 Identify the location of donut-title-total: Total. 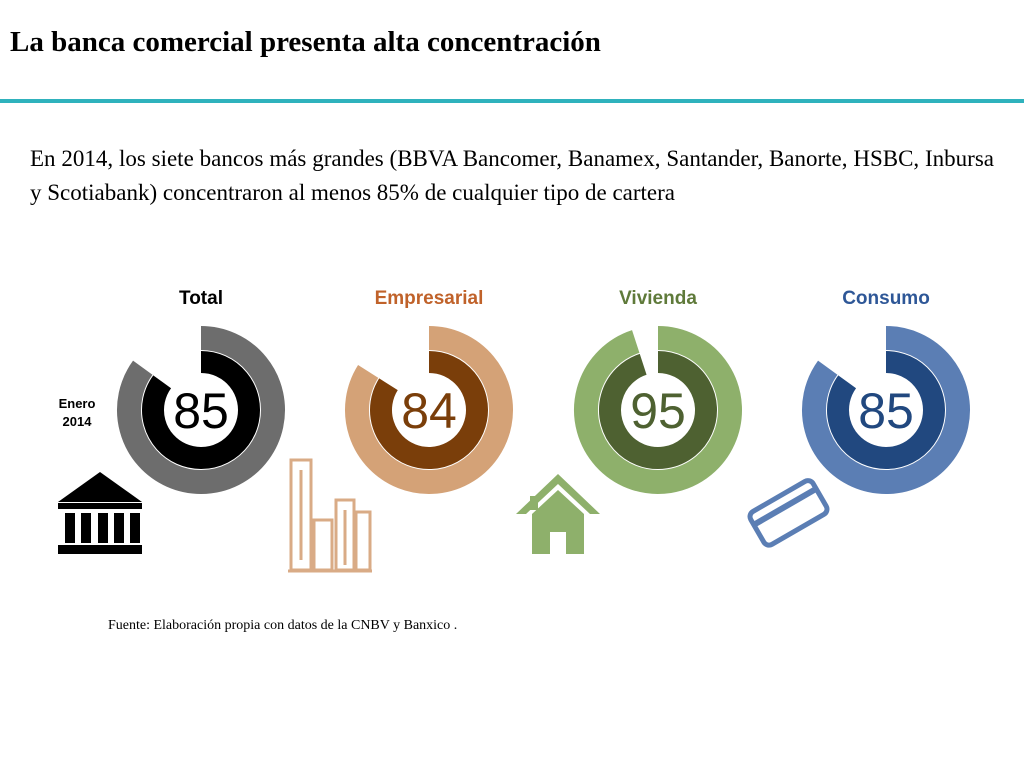
(201, 298).